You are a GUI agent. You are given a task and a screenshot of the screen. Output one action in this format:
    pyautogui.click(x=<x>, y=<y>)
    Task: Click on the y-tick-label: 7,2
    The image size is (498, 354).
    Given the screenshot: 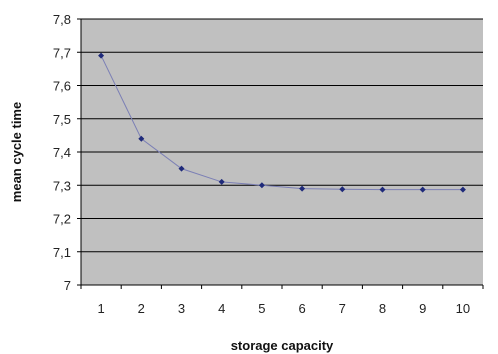 What is the action you would take?
    pyautogui.click(x=62, y=219)
    